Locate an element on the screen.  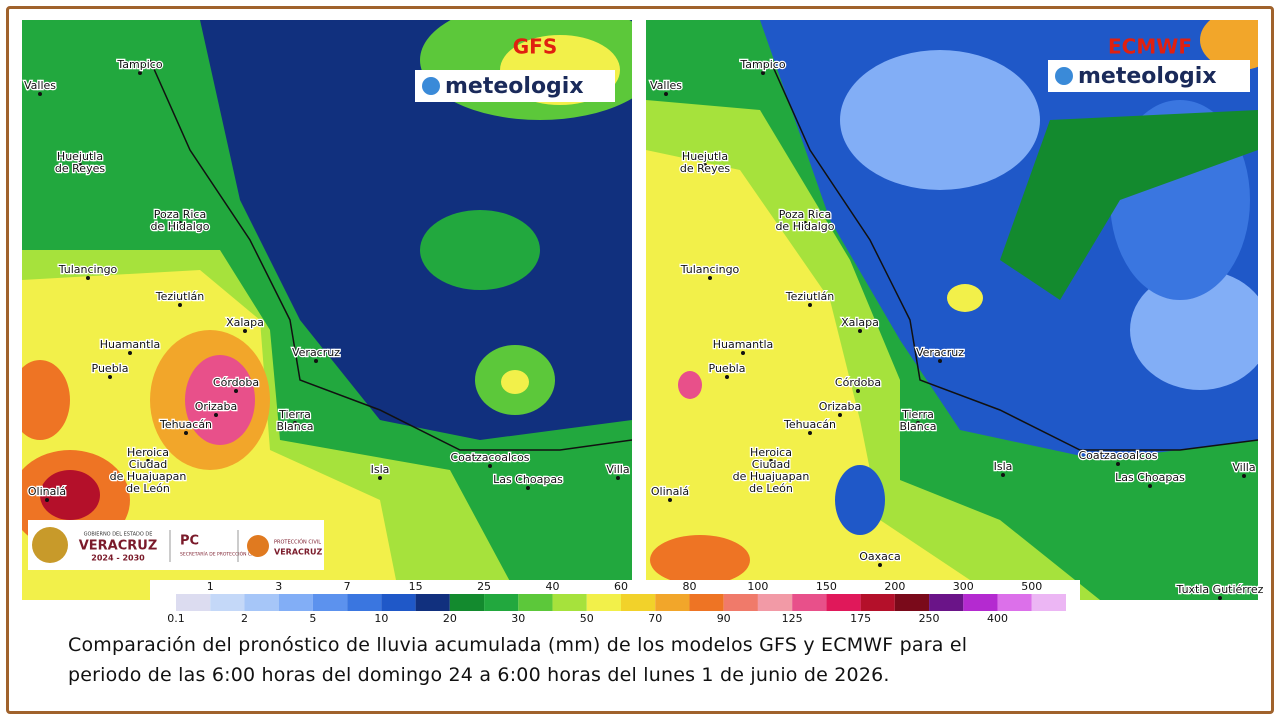
city-label: Tuxtla Gutiérrez is located at coordinates (1220, 589).